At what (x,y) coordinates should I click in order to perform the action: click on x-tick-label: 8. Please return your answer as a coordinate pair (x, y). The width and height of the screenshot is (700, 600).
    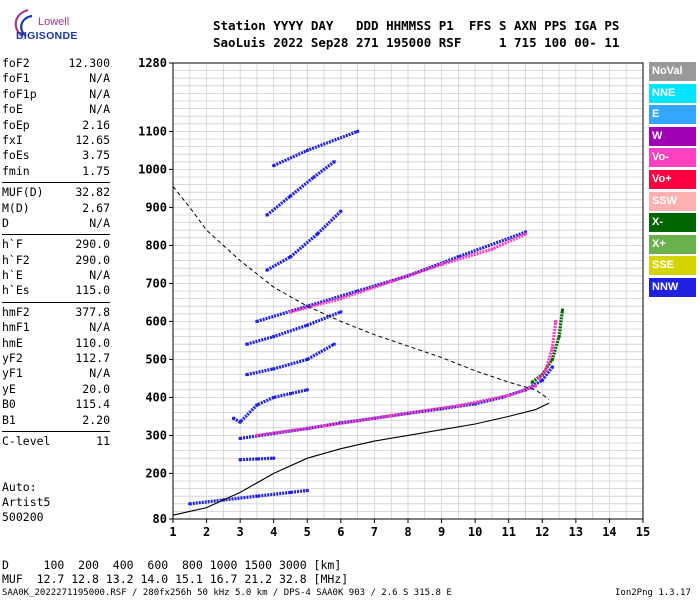
    Looking at the image, I should click on (407, 532).